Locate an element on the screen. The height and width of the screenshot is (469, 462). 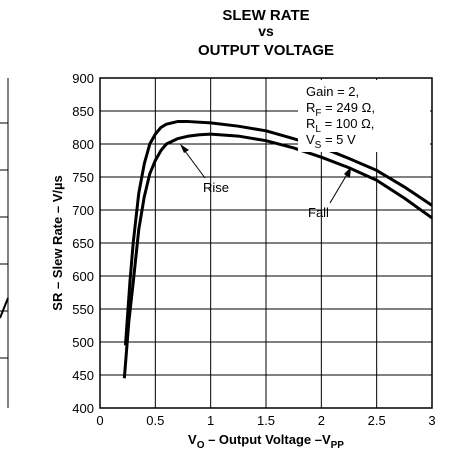
y-axis-label: SR – Slew Rate – V/µs is located at coordinates (57, 242).